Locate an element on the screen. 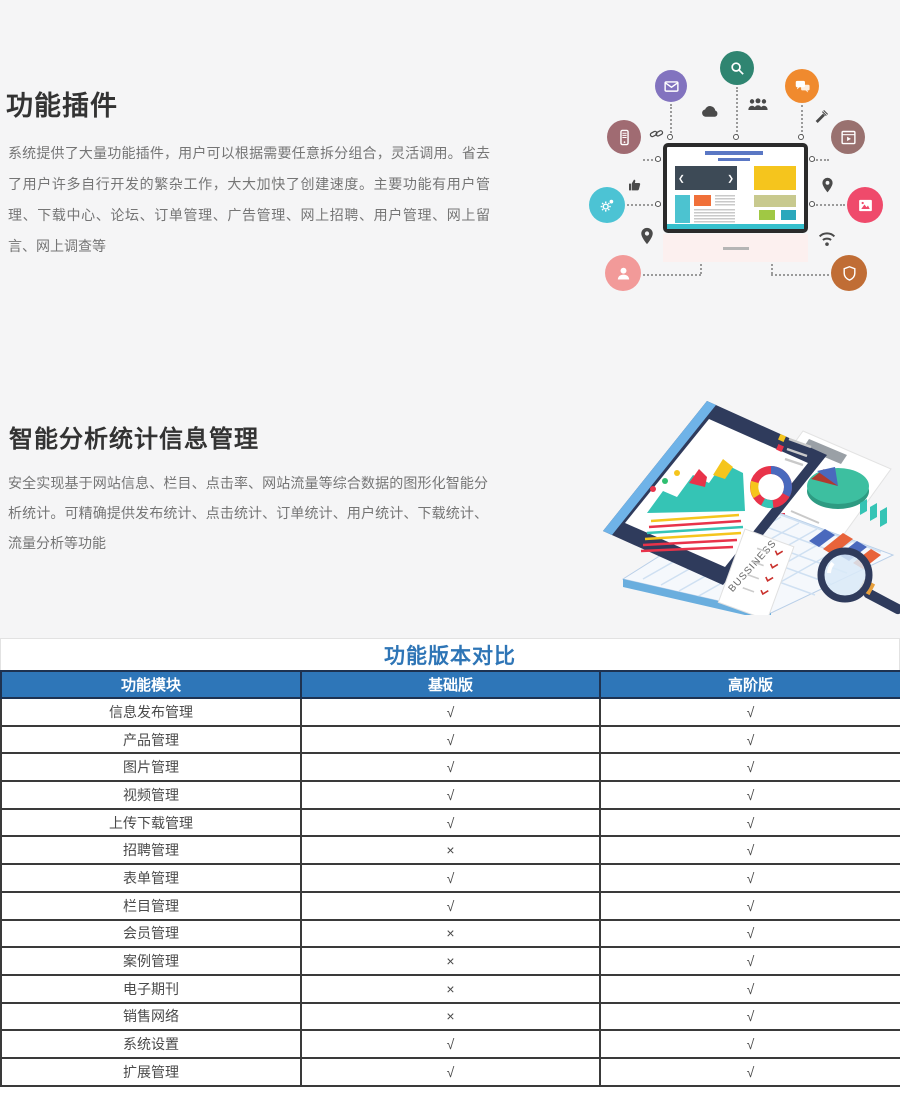 The image size is (900, 1116). location-pin-icon is located at coordinates (647, 236).